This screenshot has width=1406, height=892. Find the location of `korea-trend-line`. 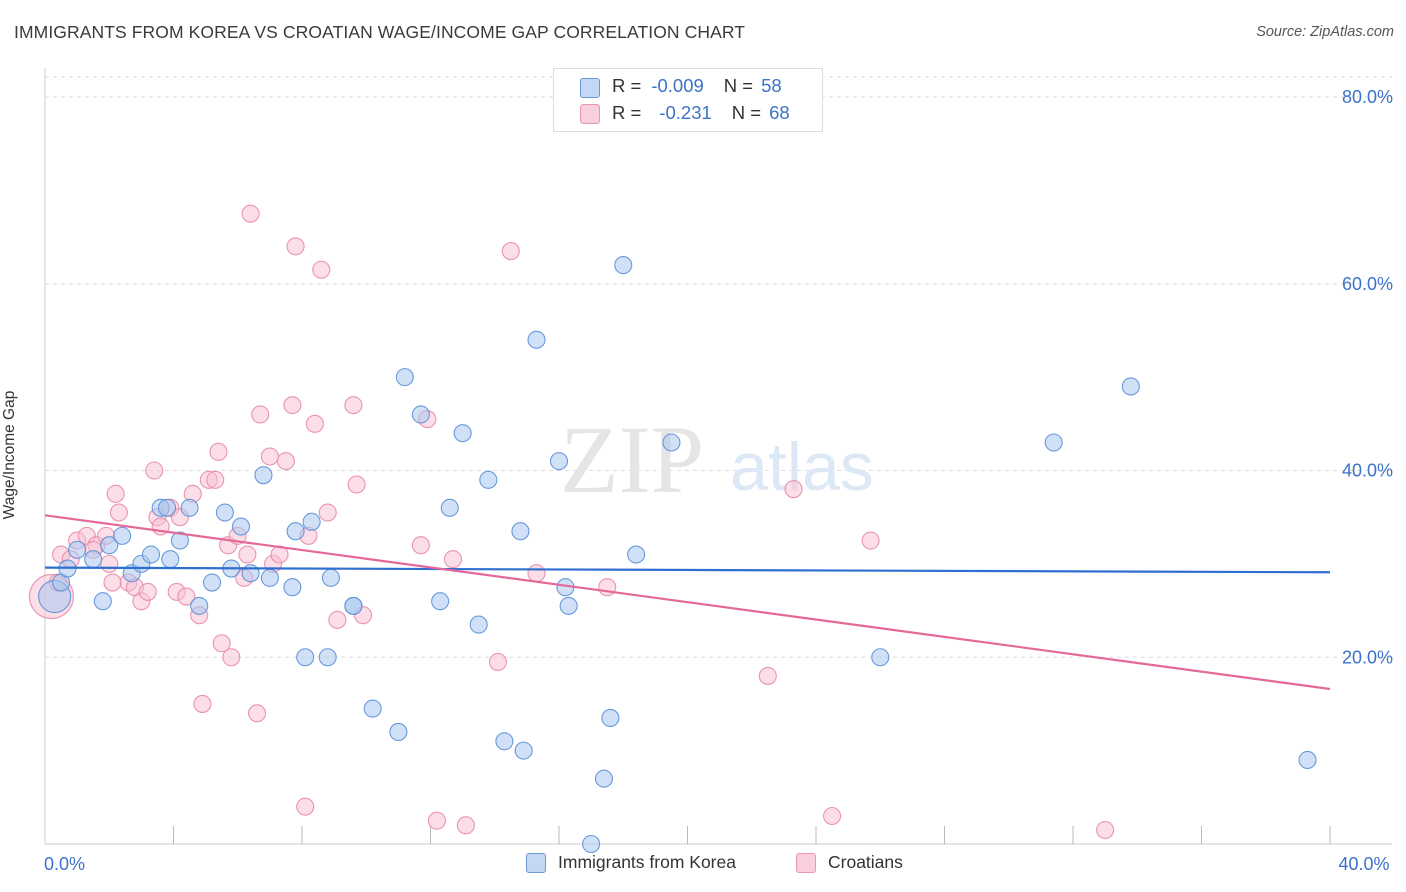

korea-trend-line is located at coordinates (687, 570).